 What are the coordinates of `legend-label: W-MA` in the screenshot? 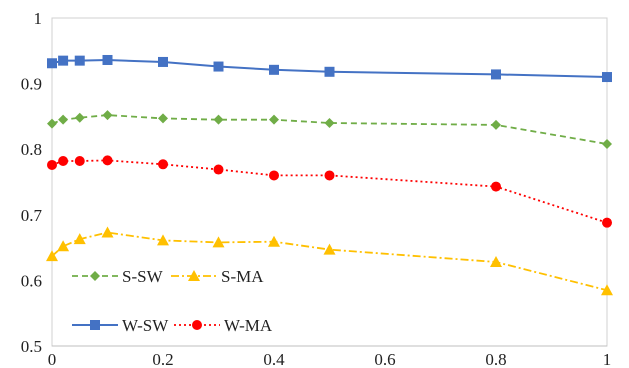 It's located at (248, 325).